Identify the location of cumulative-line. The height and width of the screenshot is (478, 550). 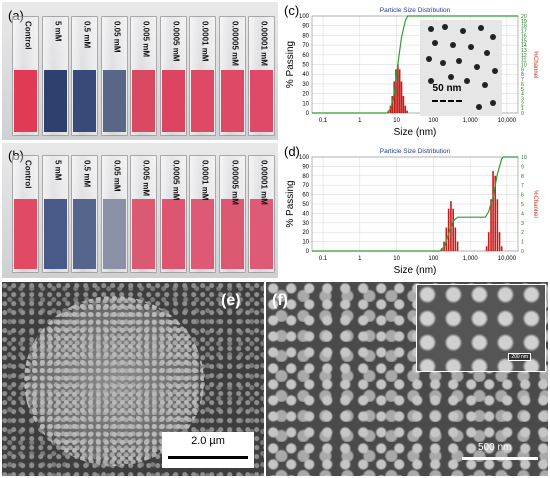
(415, 64).